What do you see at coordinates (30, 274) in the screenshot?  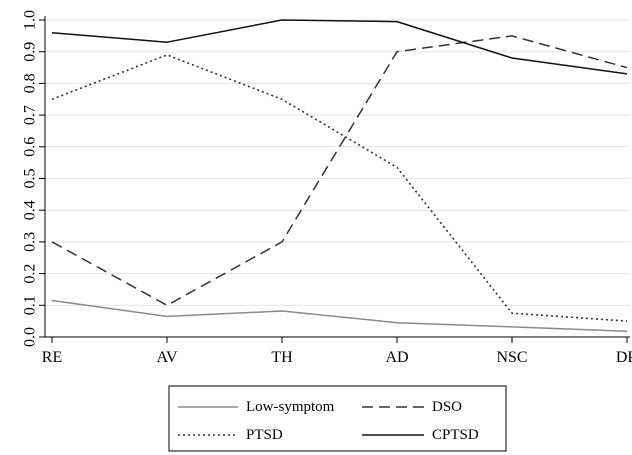 I see `y-tick-label: 0.2` at bounding box center [30, 274].